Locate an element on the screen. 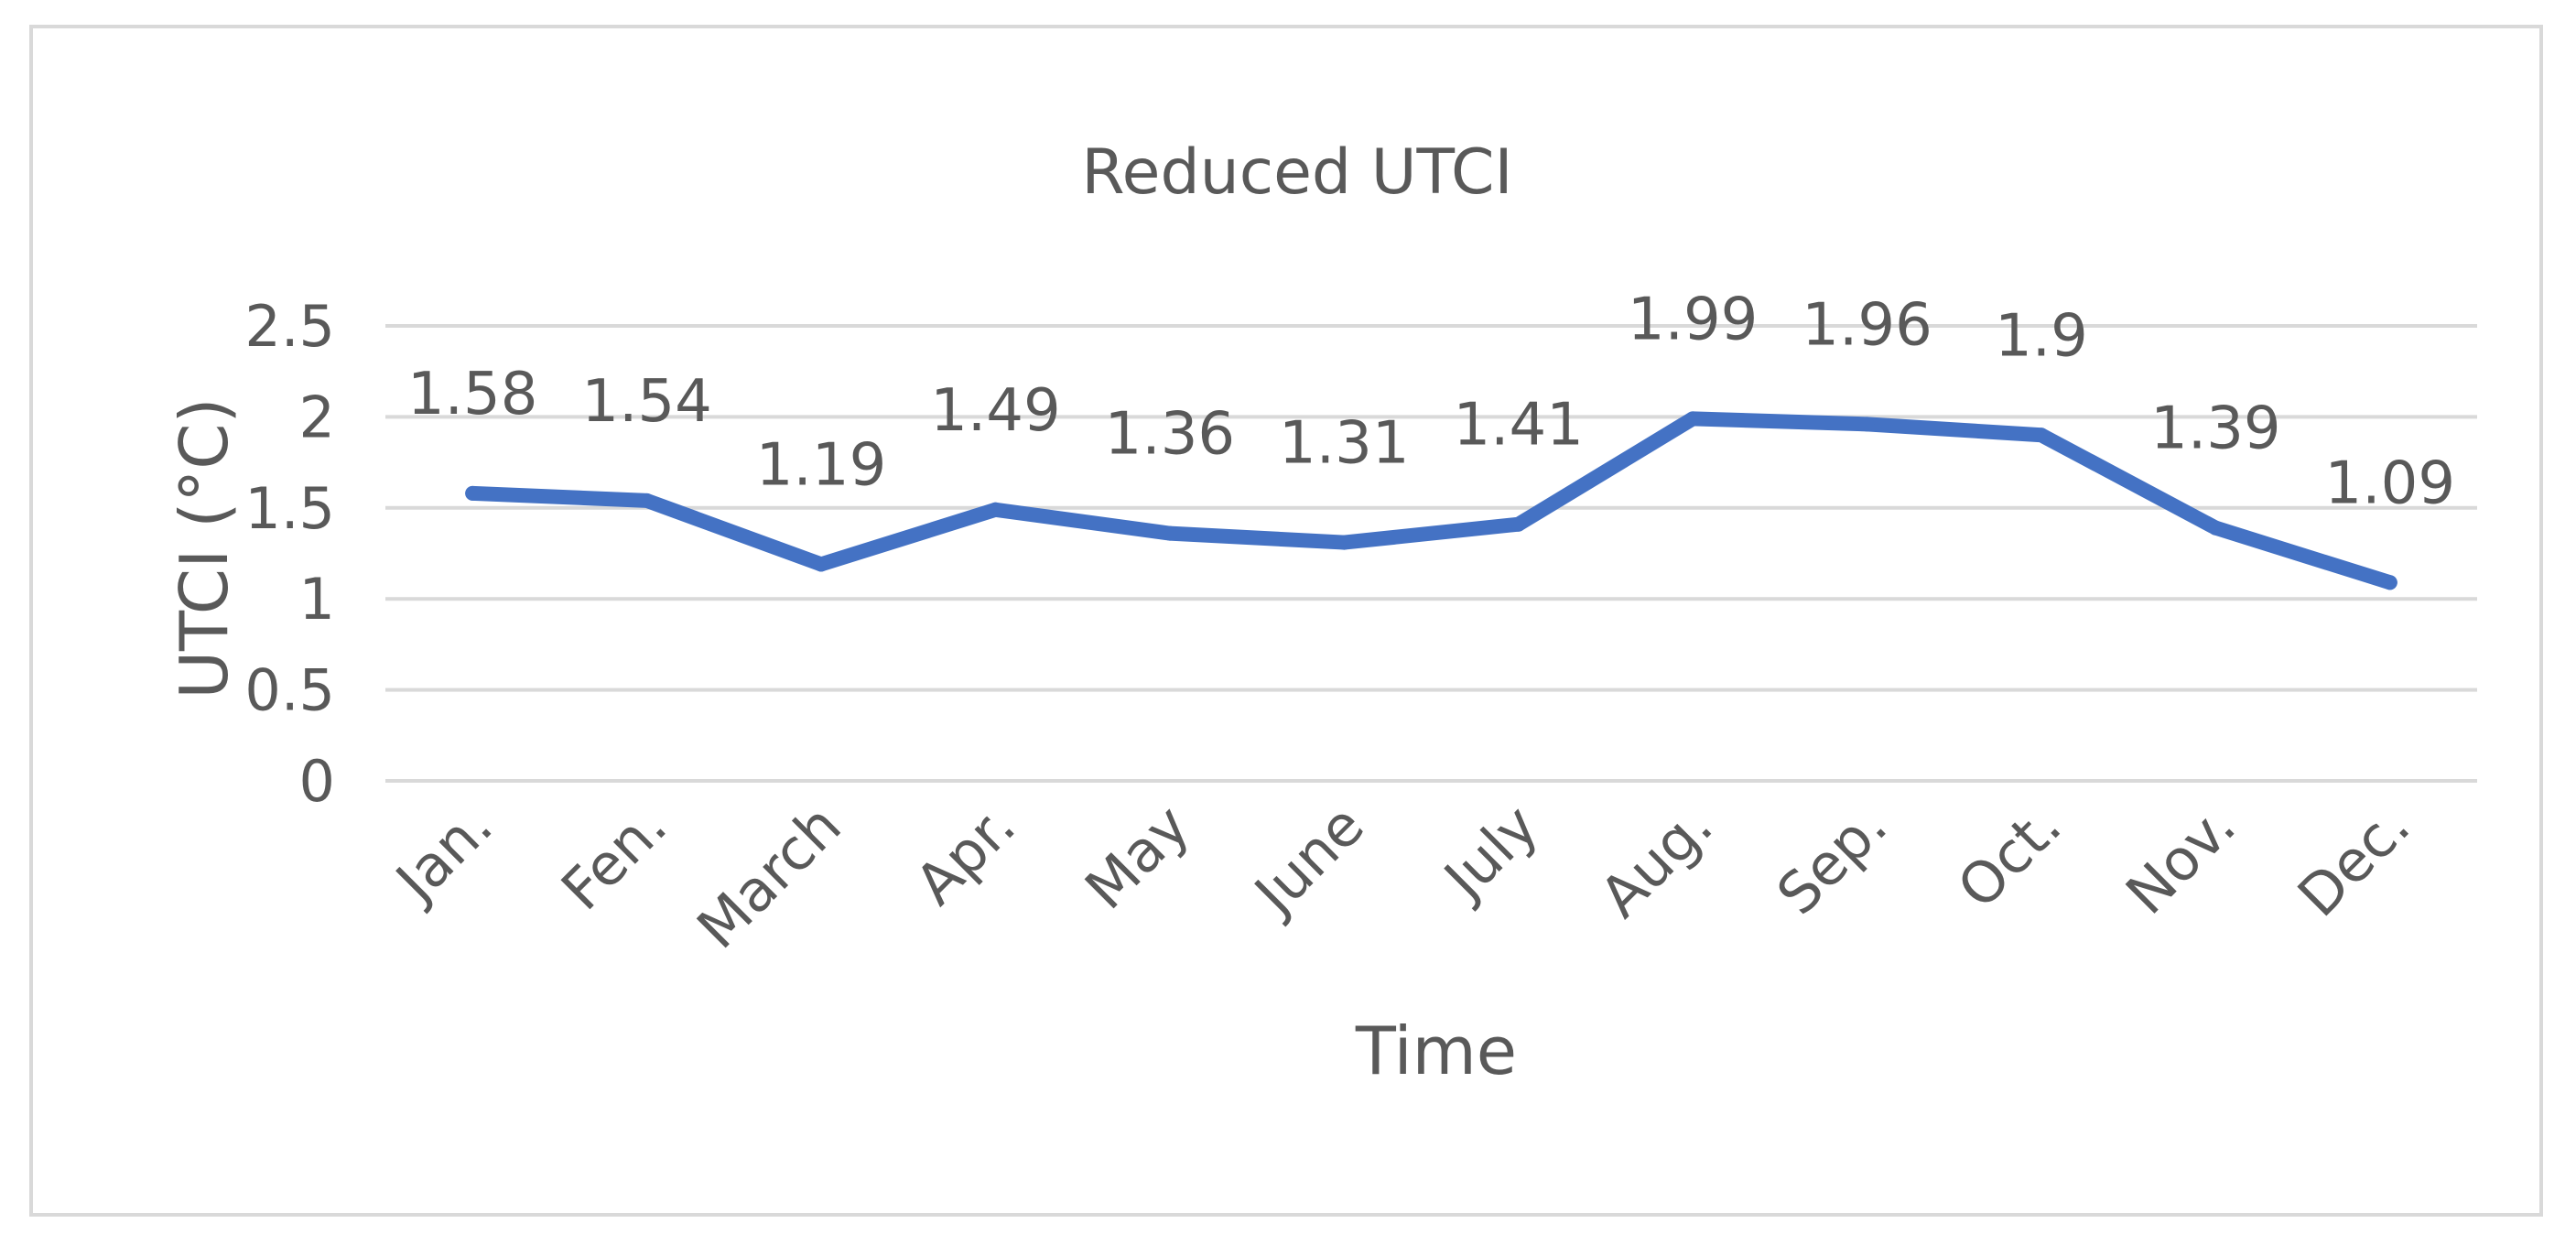 This screenshot has height=1245, width=2576. x-tick-label: Jan. is located at coordinates (443, 854).